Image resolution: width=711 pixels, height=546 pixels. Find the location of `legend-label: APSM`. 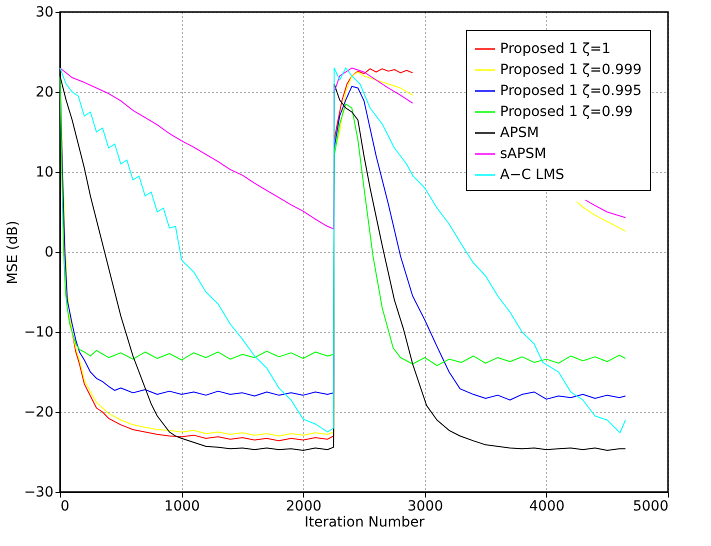

legend-label: APSM is located at coordinates (519, 133).